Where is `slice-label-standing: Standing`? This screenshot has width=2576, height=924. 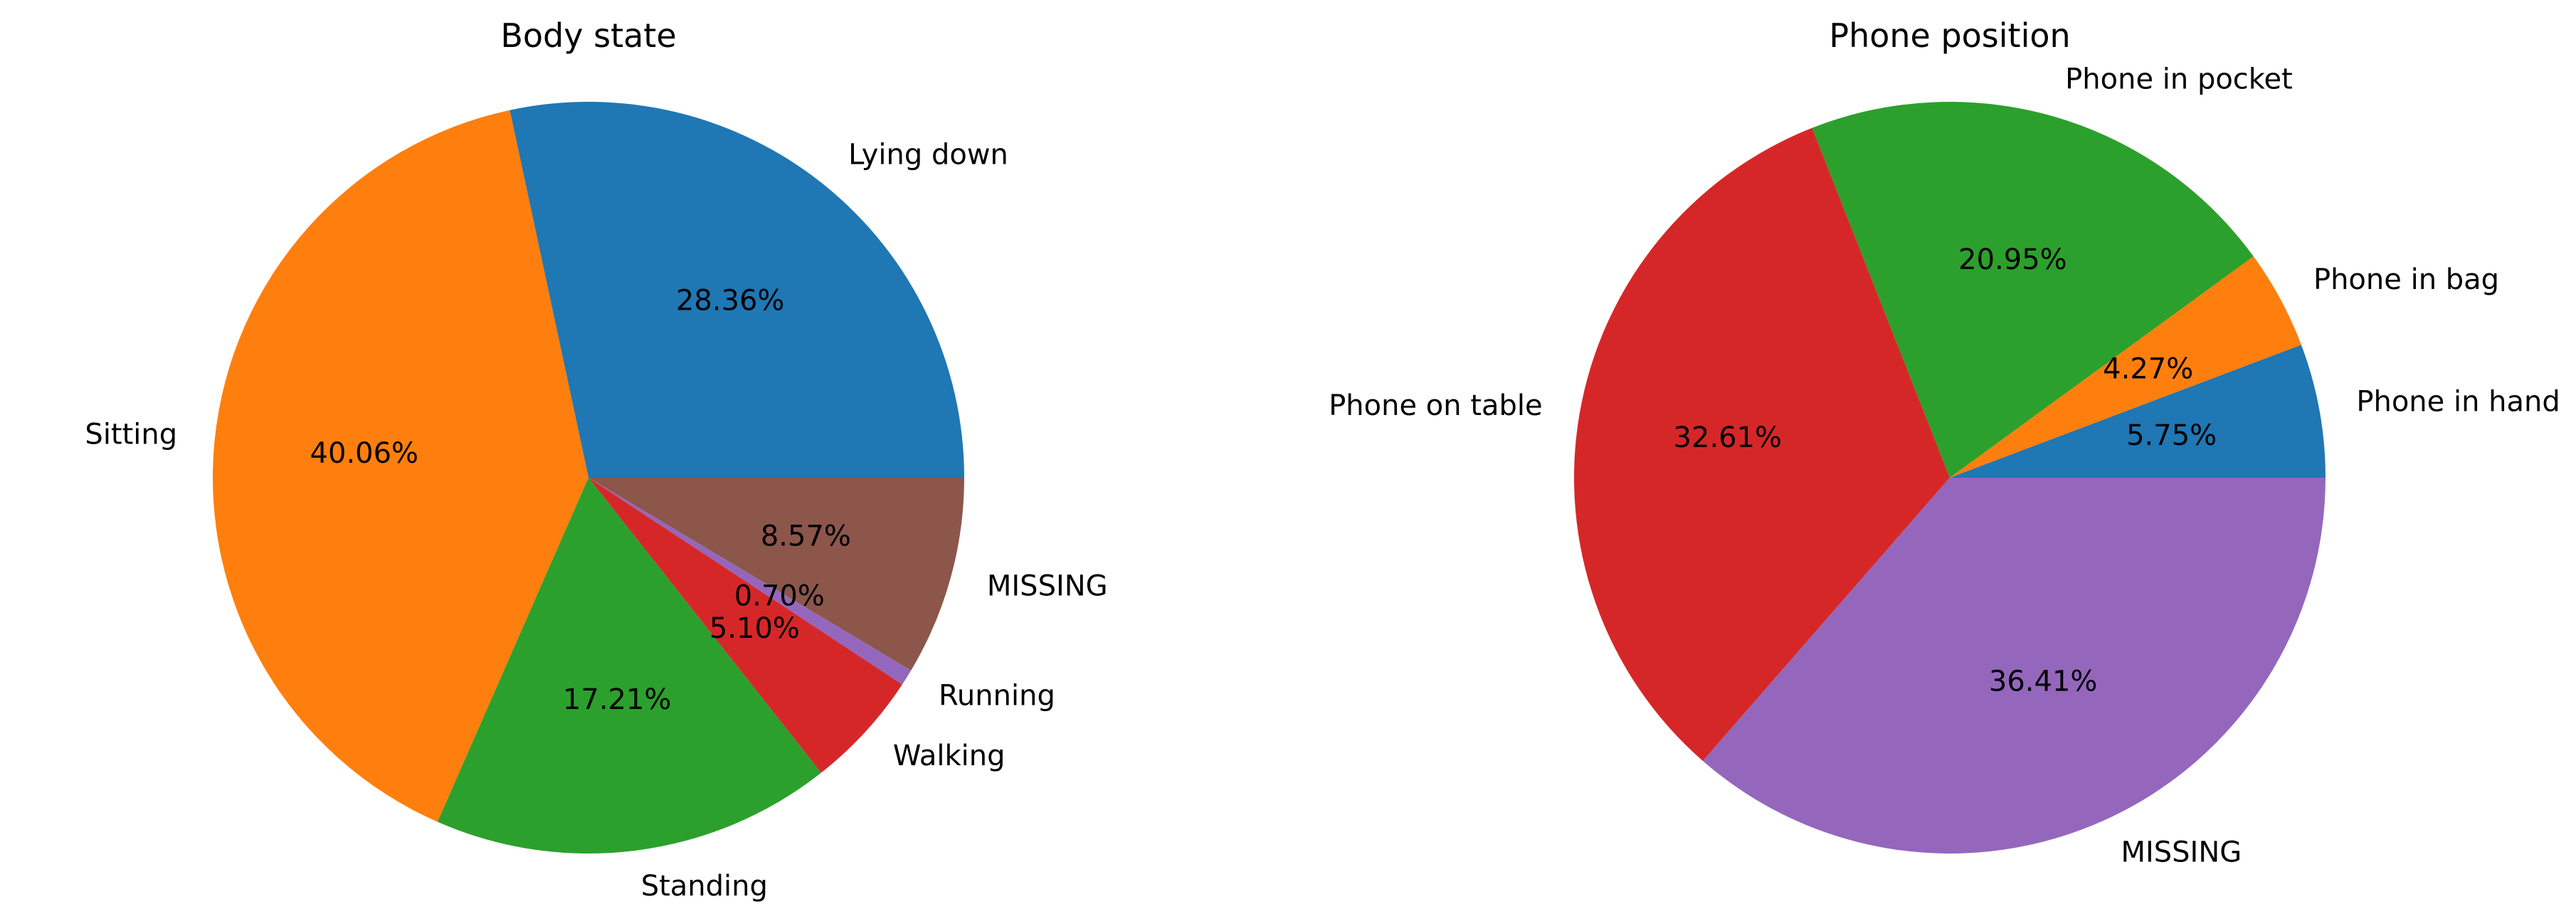 slice-label-standing: Standing is located at coordinates (705, 886).